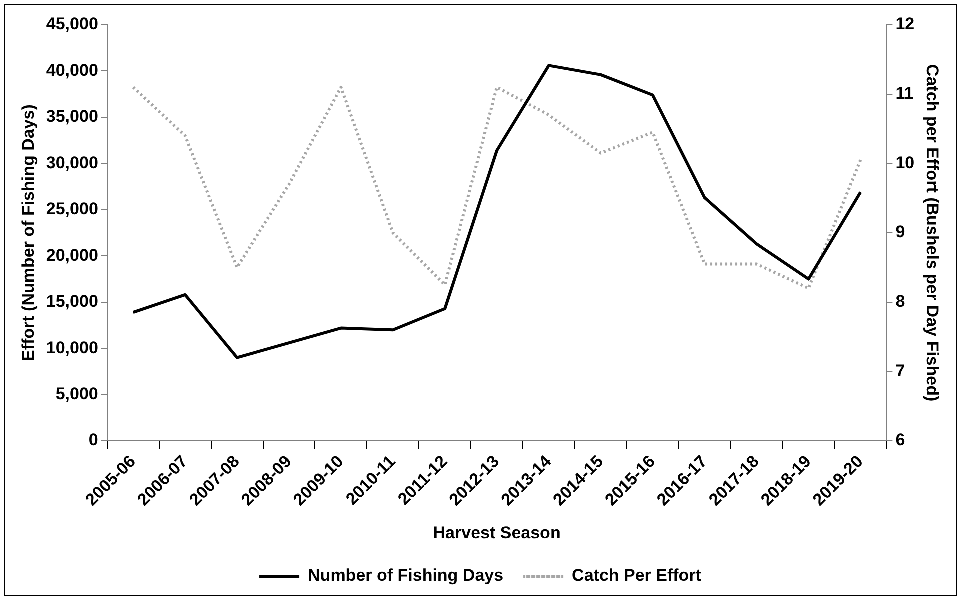  What do you see at coordinates (637, 576) in the screenshot?
I see `legend-label: Catch Per Effort` at bounding box center [637, 576].